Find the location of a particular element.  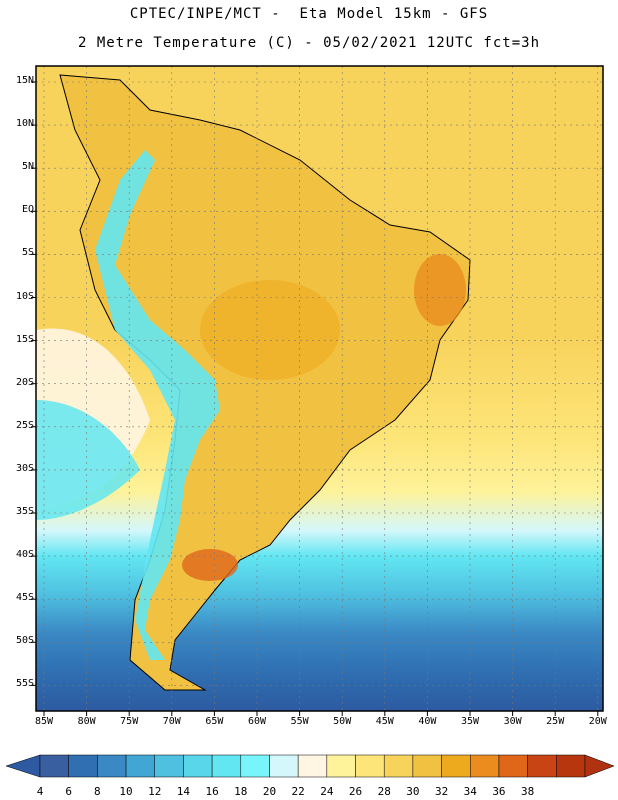

latitude-label: 20S is located at coordinates (24, 382).